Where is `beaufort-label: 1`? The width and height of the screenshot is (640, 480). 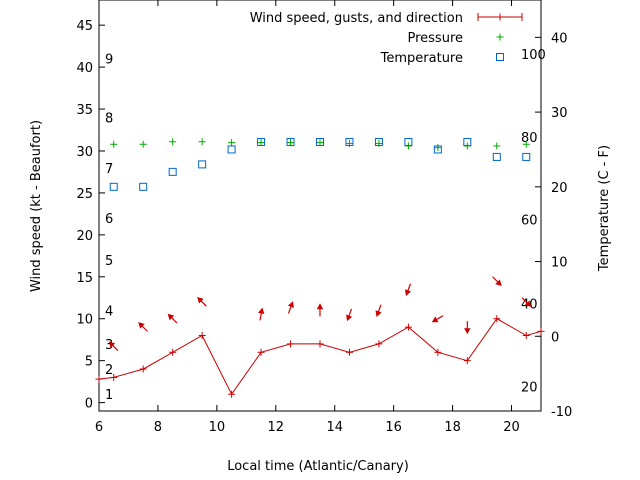
beaufort-label: 1 is located at coordinates (109, 395).